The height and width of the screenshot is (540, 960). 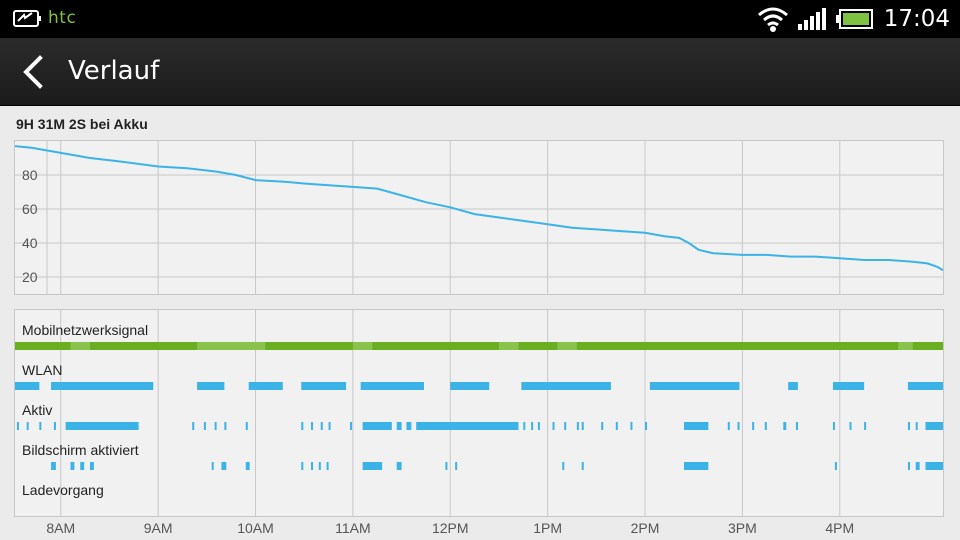 I want to click on x-tick-label: 1PM, so click(x=548, y=528).